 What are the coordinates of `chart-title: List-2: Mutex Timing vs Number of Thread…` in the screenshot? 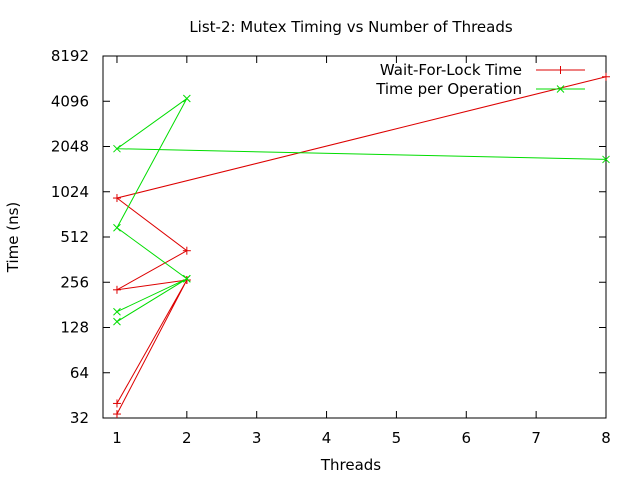 It's located at (351, 27).